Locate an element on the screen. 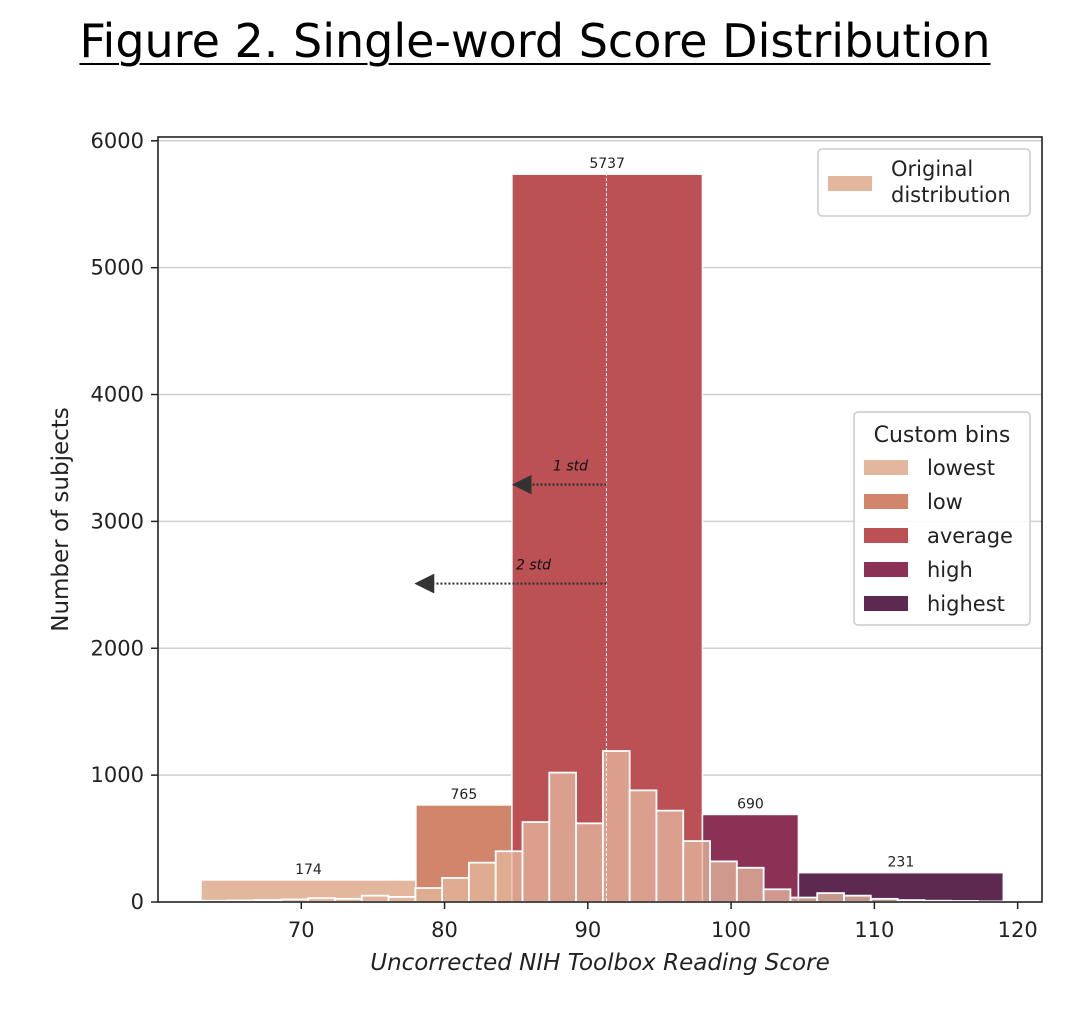 This screenshot has width=1070, height=1010. y-tick-label: 1000 is located at coordinates (117, 775).